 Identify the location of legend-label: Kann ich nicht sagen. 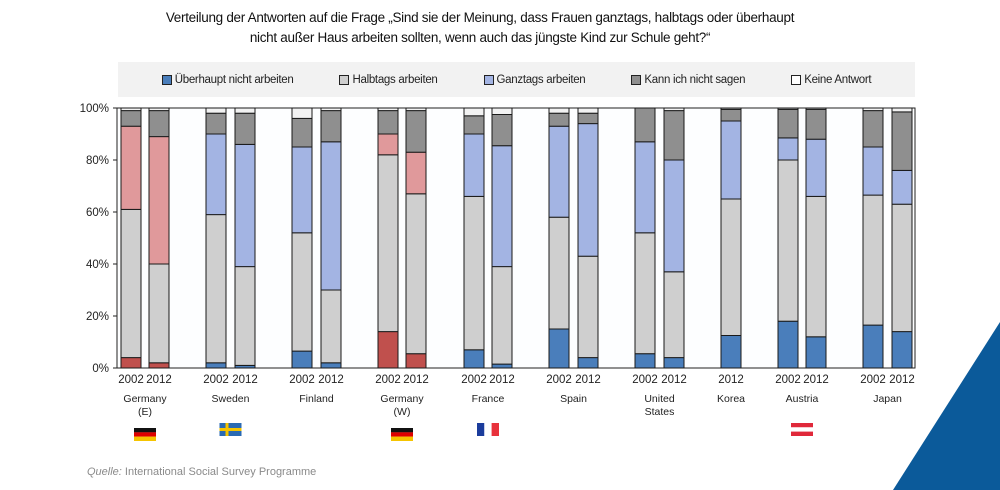
(695, 79).